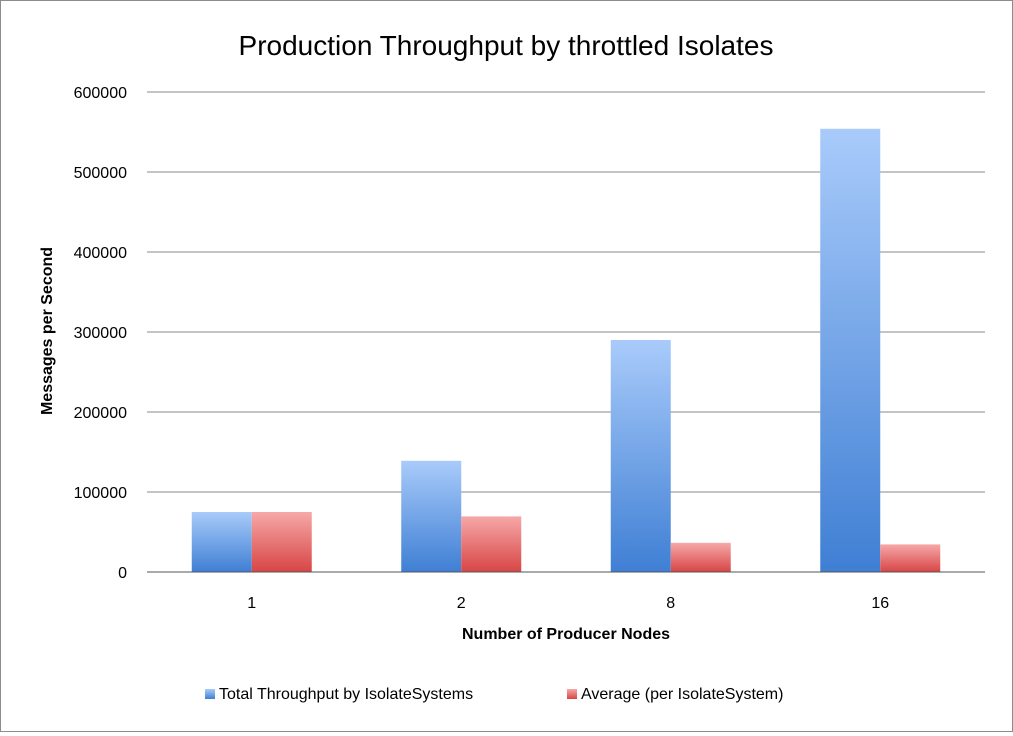  What do you see at coordinates (100, 413) in the screenshot?
I see `y-tick-label: 200000` at bounding box center [100, 413].